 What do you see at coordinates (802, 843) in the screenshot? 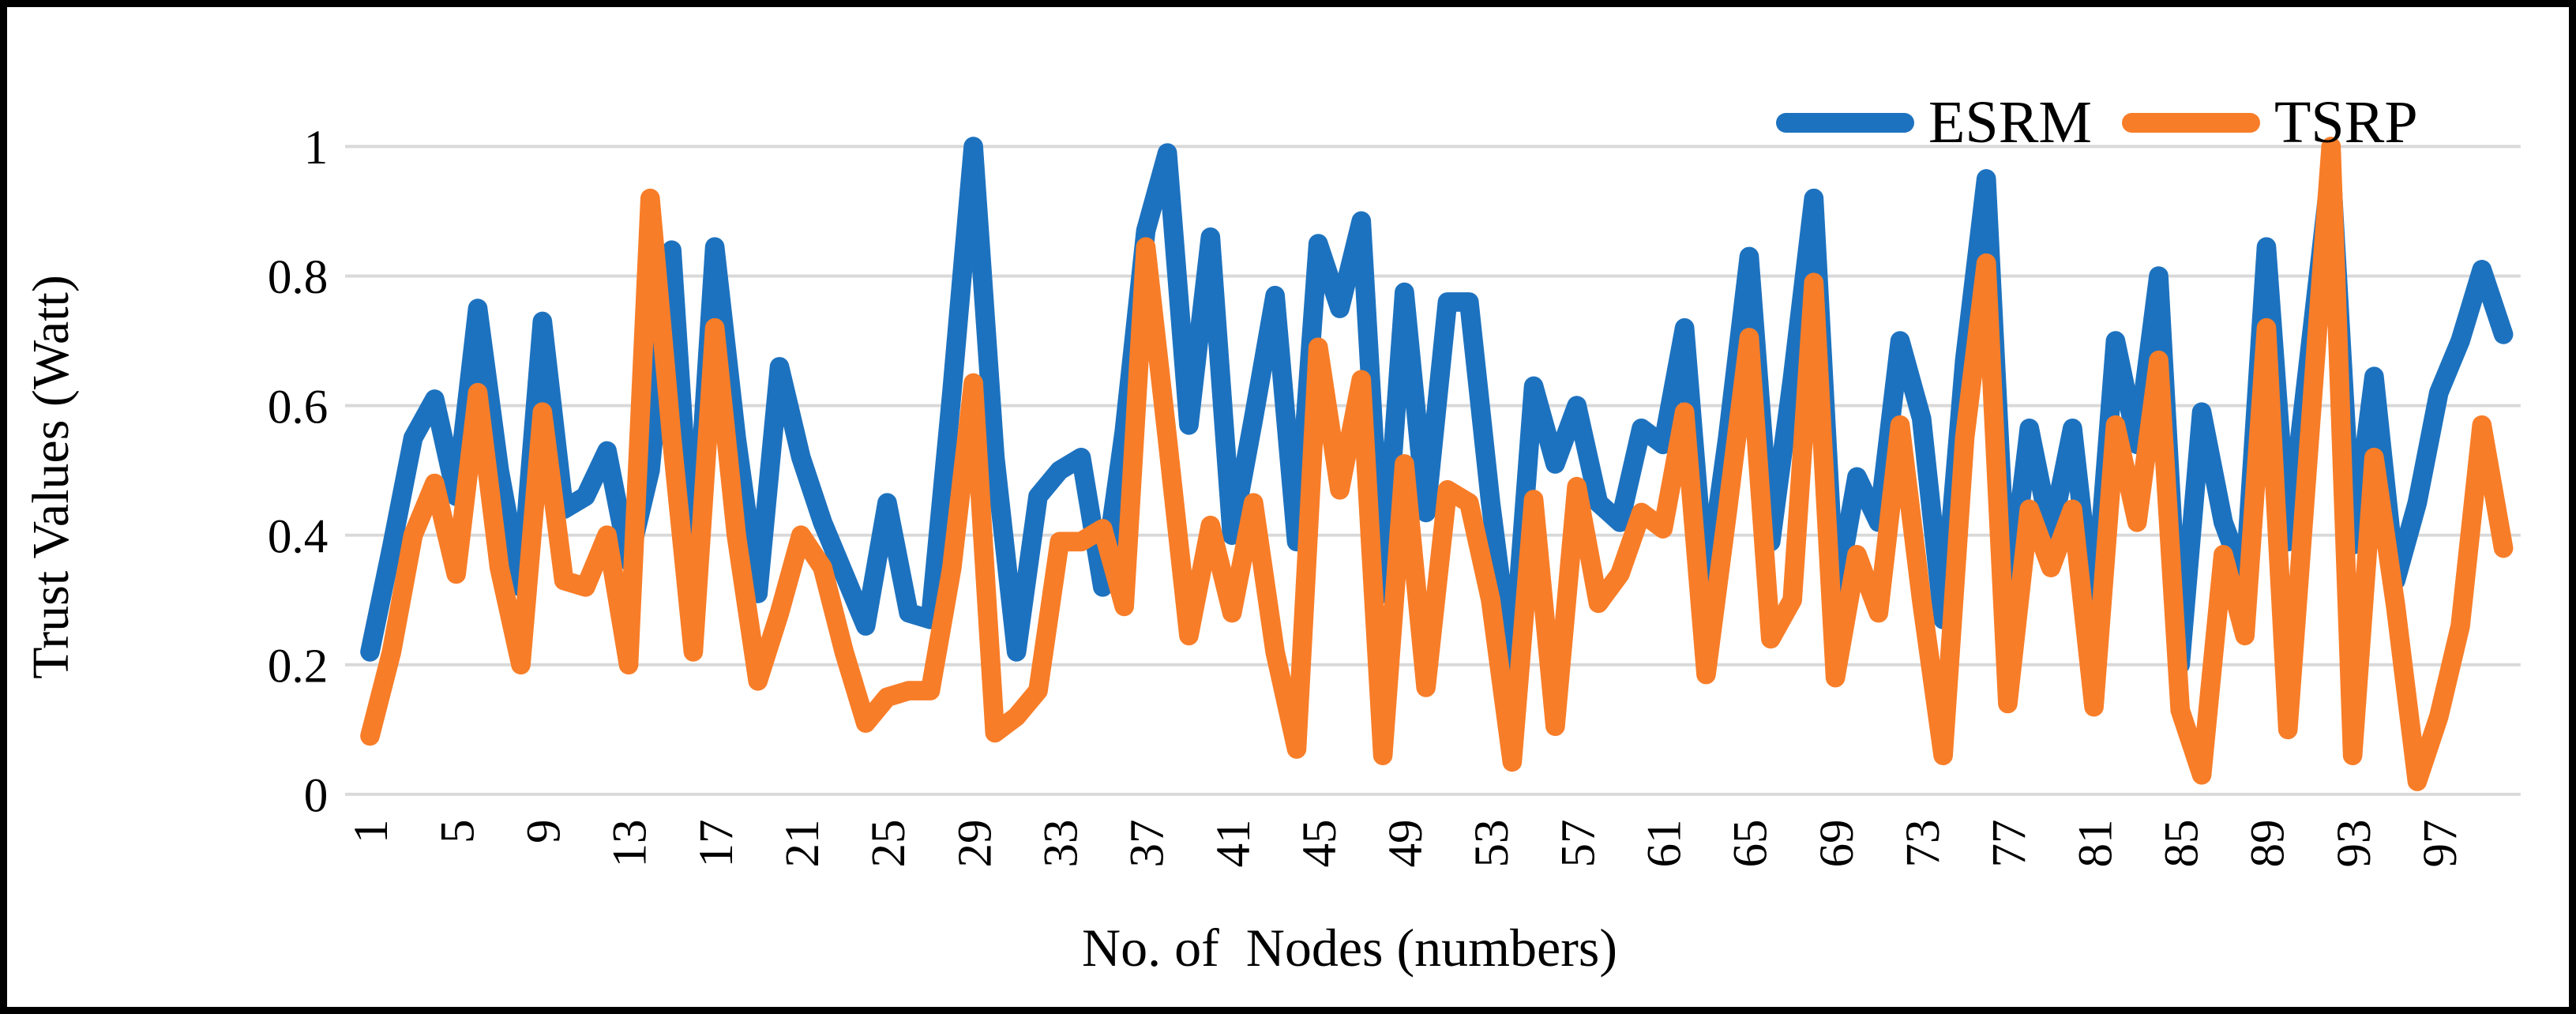
I see `x-tick-label: 21` at bounding box center [802, 843].